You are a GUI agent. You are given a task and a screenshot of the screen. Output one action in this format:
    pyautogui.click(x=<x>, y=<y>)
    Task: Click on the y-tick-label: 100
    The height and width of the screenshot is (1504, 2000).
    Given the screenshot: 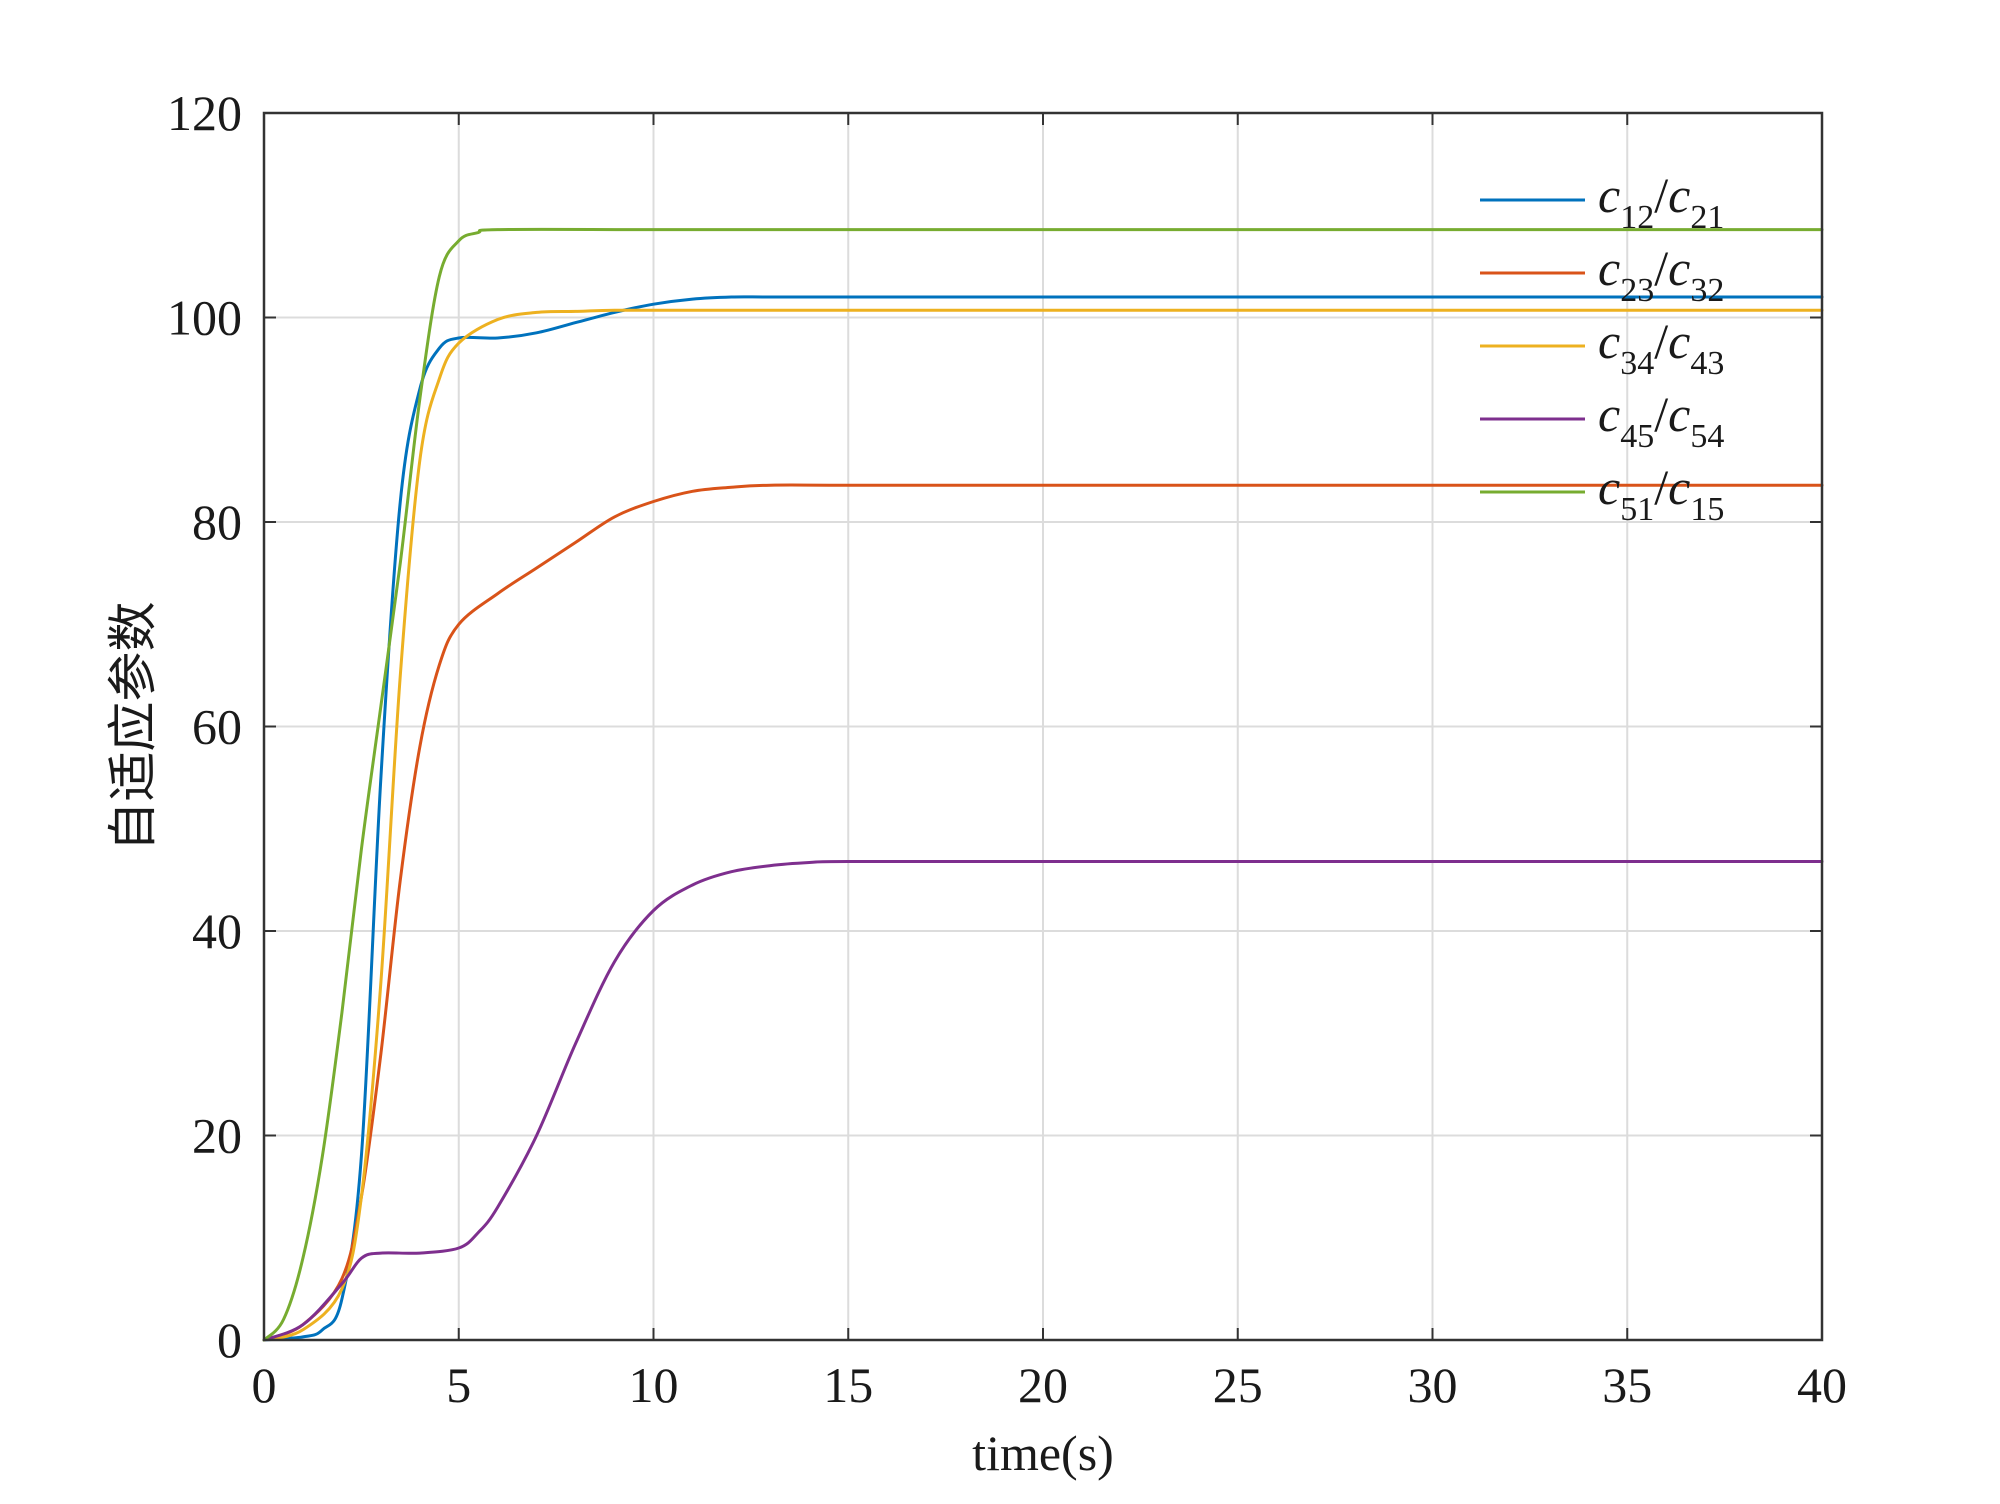 What is the action you would take?
    pyautogui.click(x=204, y=318)
    